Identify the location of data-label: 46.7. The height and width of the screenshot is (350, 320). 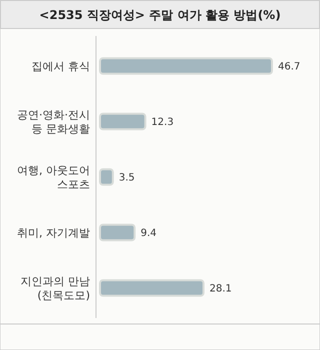
(289, 66).